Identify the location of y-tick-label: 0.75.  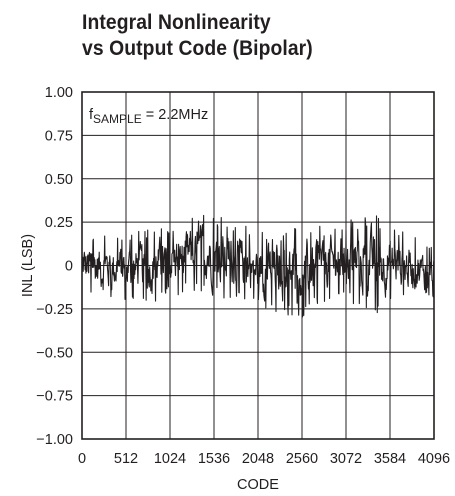
(59, 136).